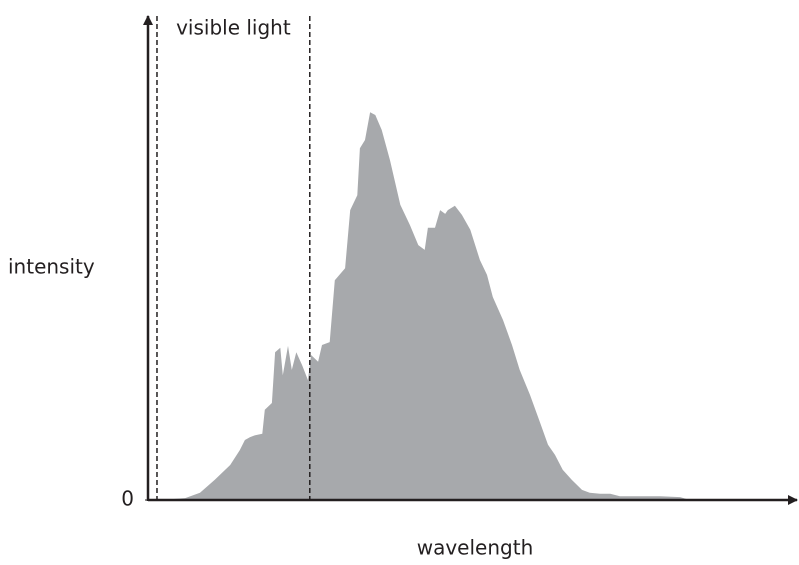  Describe the element at coordinates (51, 267) in the screenshot. I see `y-axis-label: intensity` at that location.